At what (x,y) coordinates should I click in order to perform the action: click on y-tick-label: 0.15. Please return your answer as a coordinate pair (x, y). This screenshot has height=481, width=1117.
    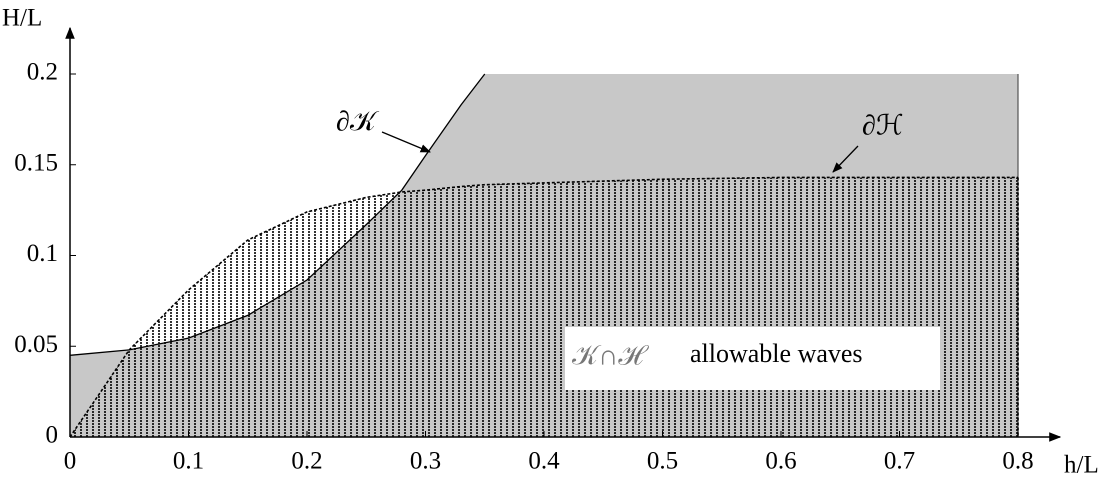
    Looking at the image, I should click on (36, 162).